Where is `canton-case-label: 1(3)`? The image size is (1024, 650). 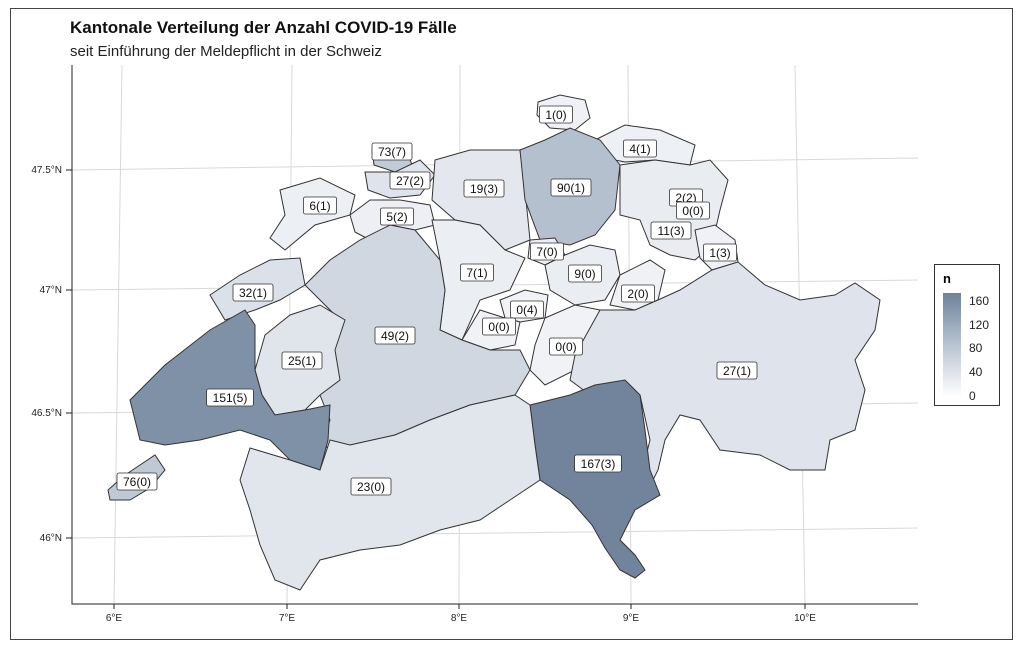 canton-case-label: 1(3) is located at coordinates (720, 252).